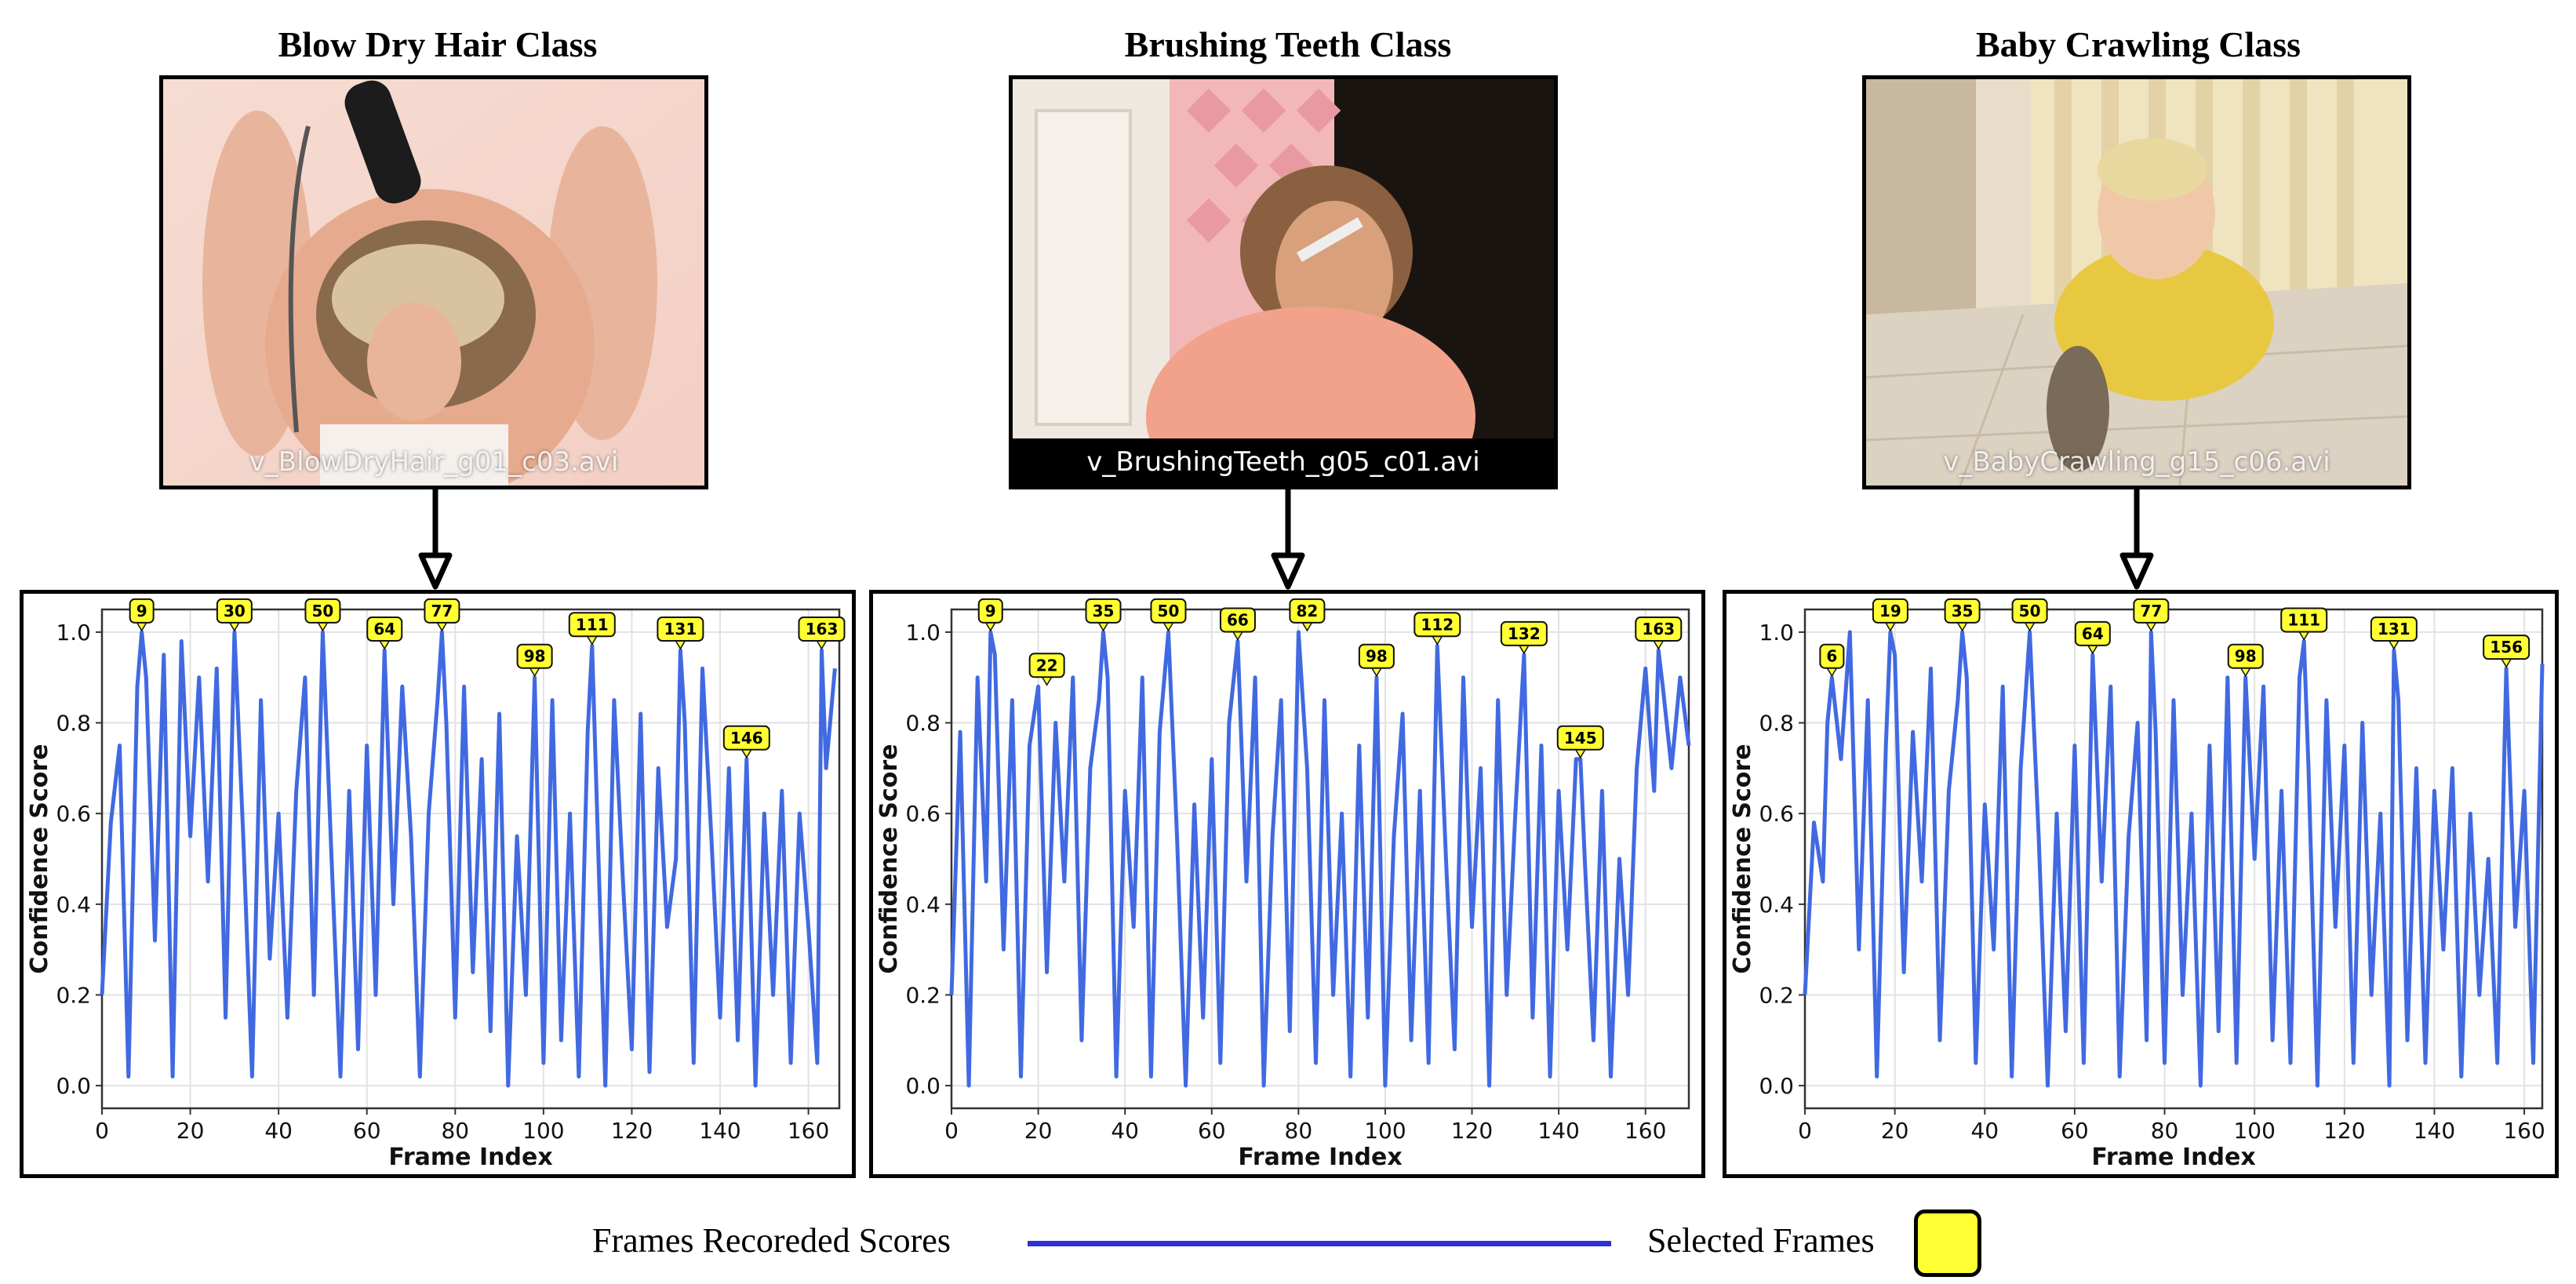 The width and height of the screenshot is (2576, 1284). I want to click on thumbnail-filename: v_BrushingTeeth_g05_c01.avi, so click(1283, 462).